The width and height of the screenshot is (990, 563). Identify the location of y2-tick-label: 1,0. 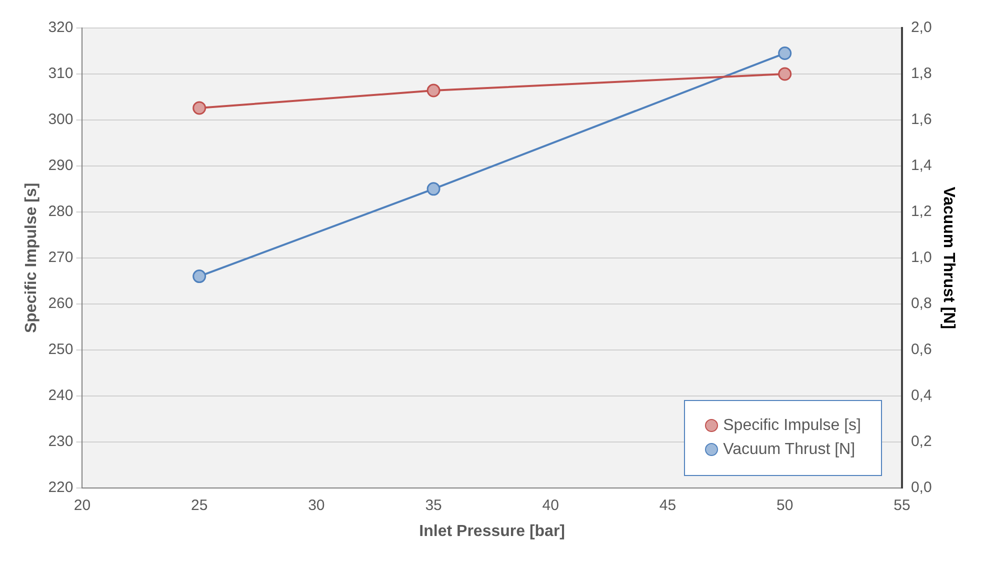
(921, 257).